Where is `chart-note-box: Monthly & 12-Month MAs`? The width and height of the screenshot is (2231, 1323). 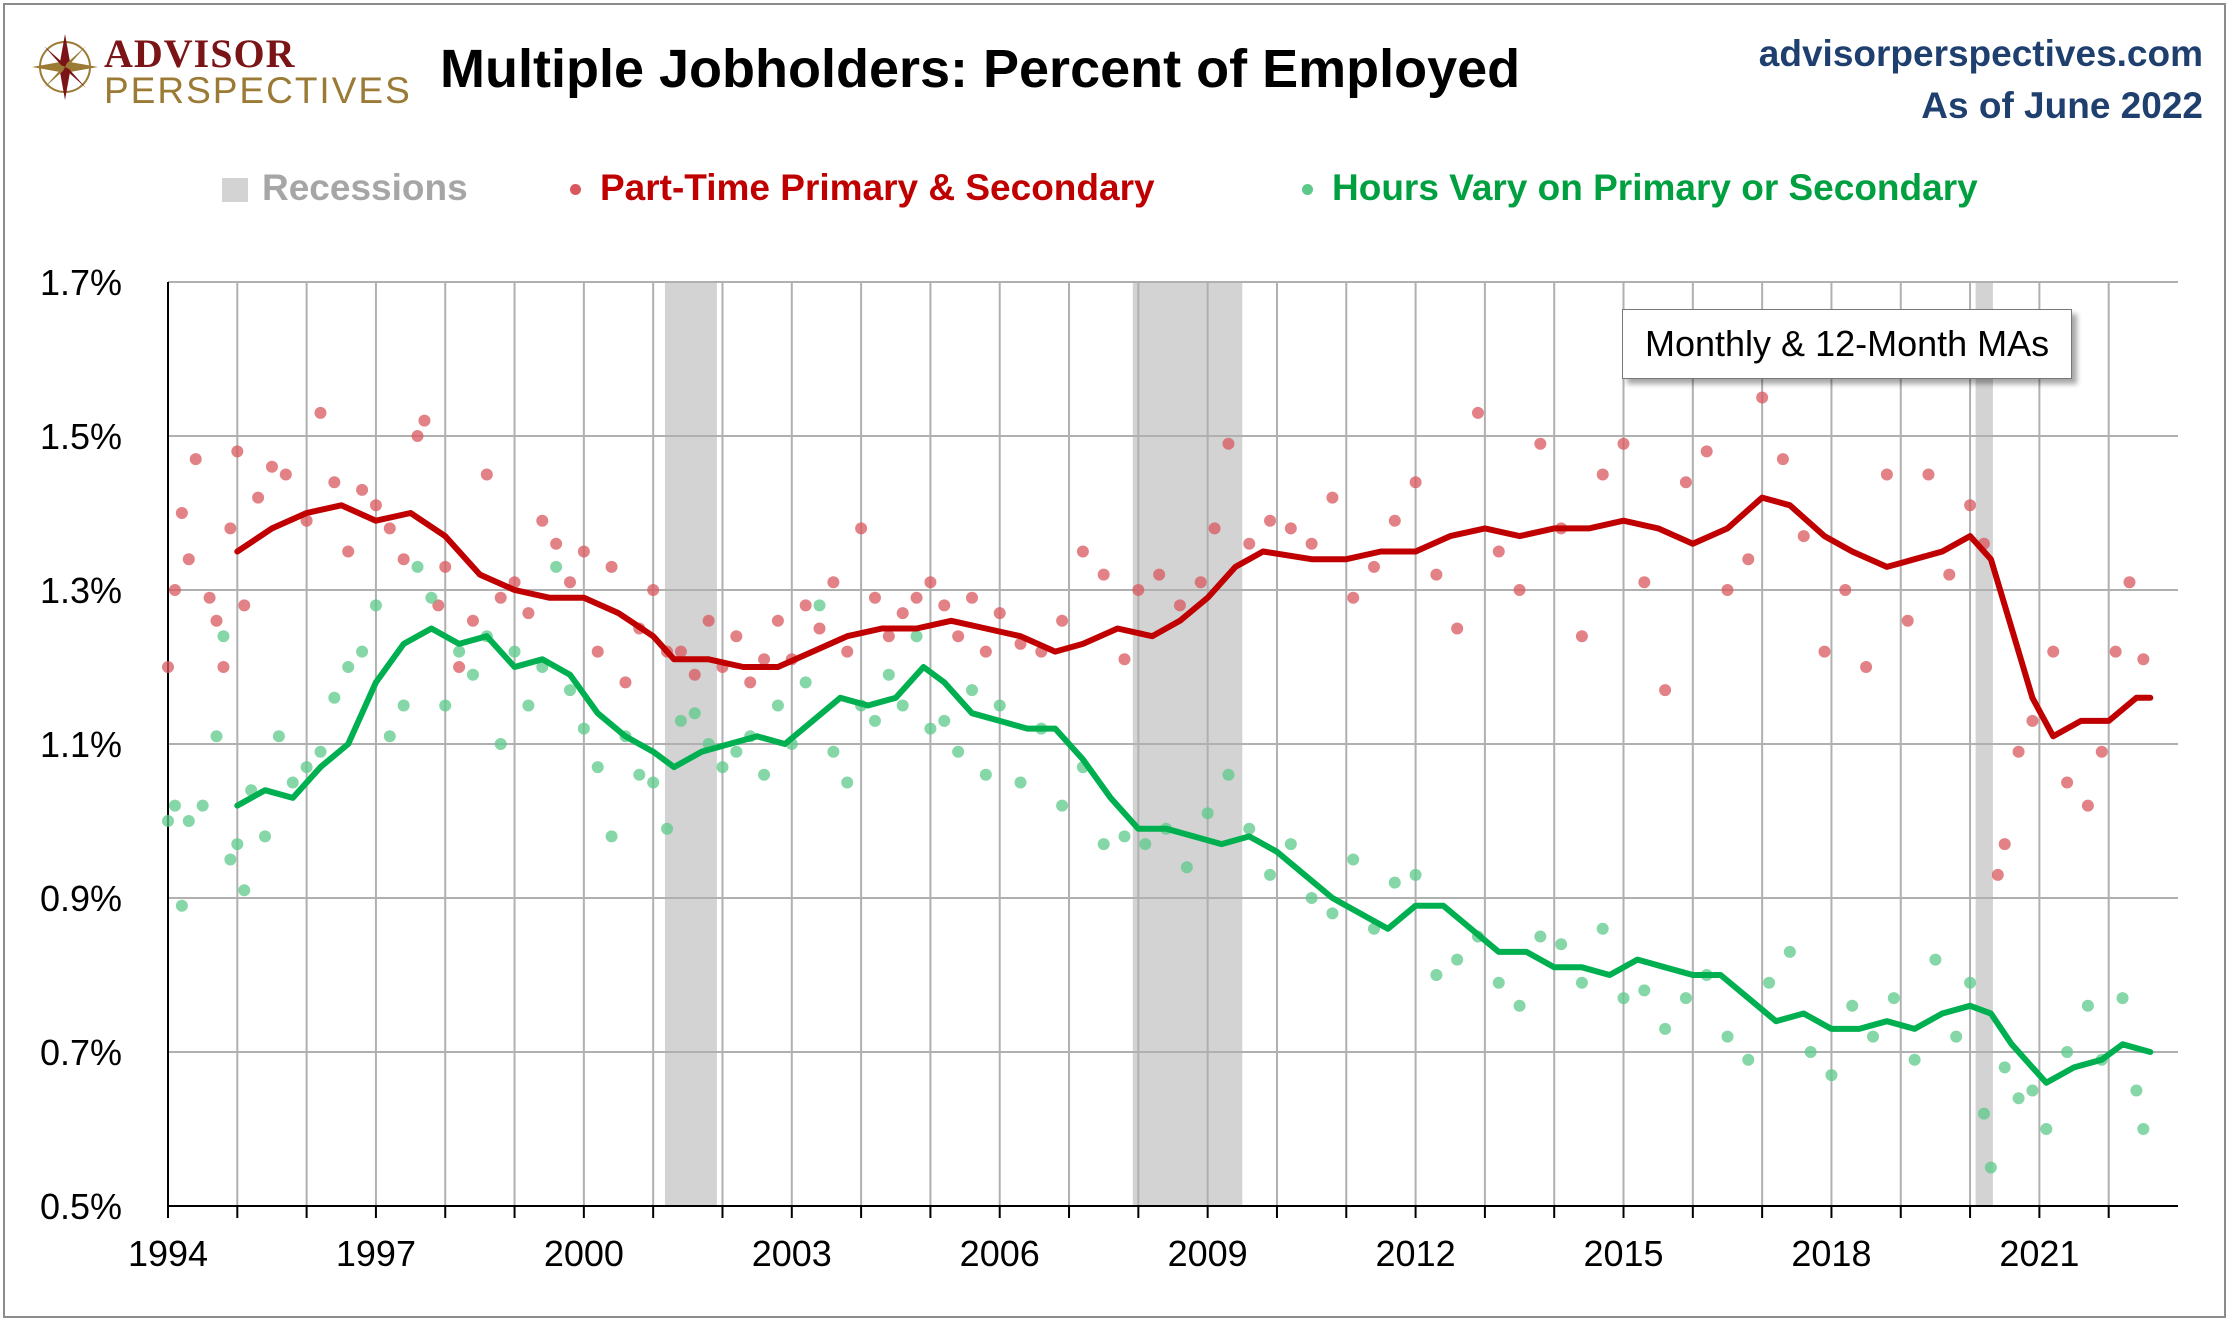 chart-note-box: Monthly & 12-Month MAs is located at coordinates (1847, 344).